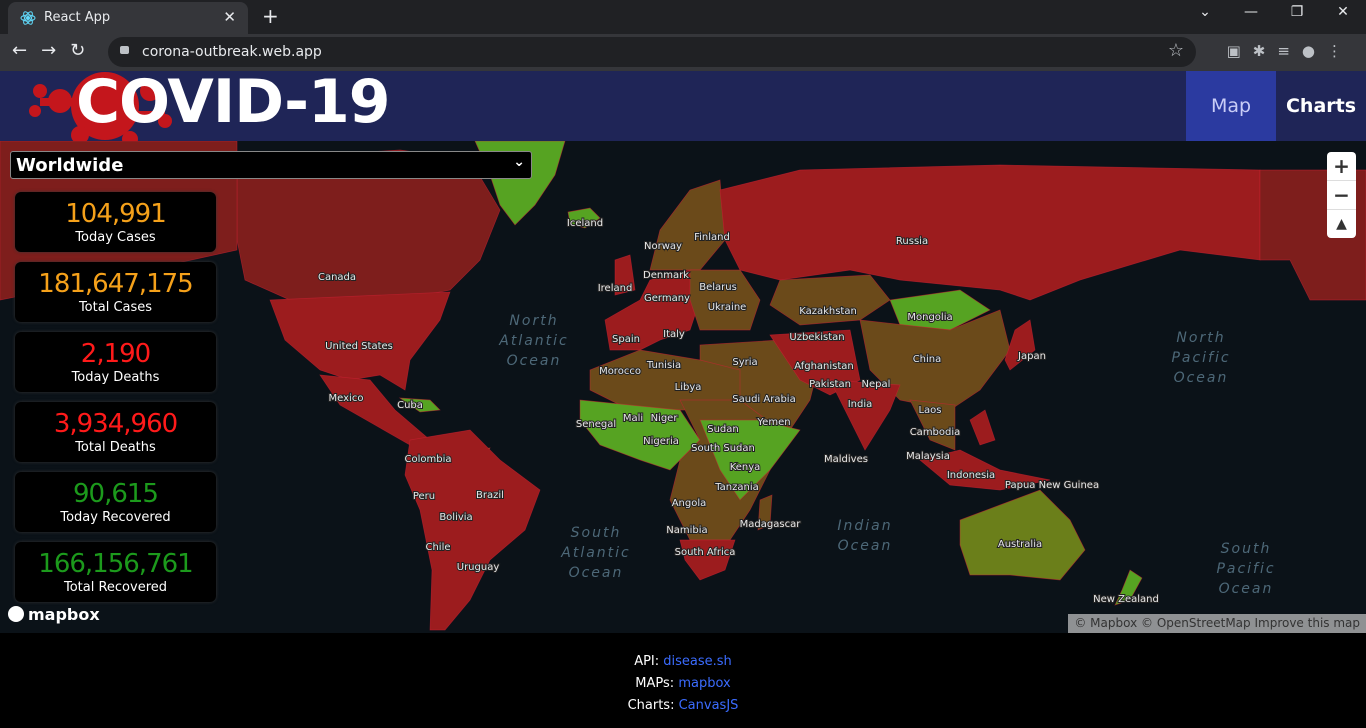 This screenshot has width=1366, height=728. I want to click on nav-charts: Charts, so click(1321, 106).